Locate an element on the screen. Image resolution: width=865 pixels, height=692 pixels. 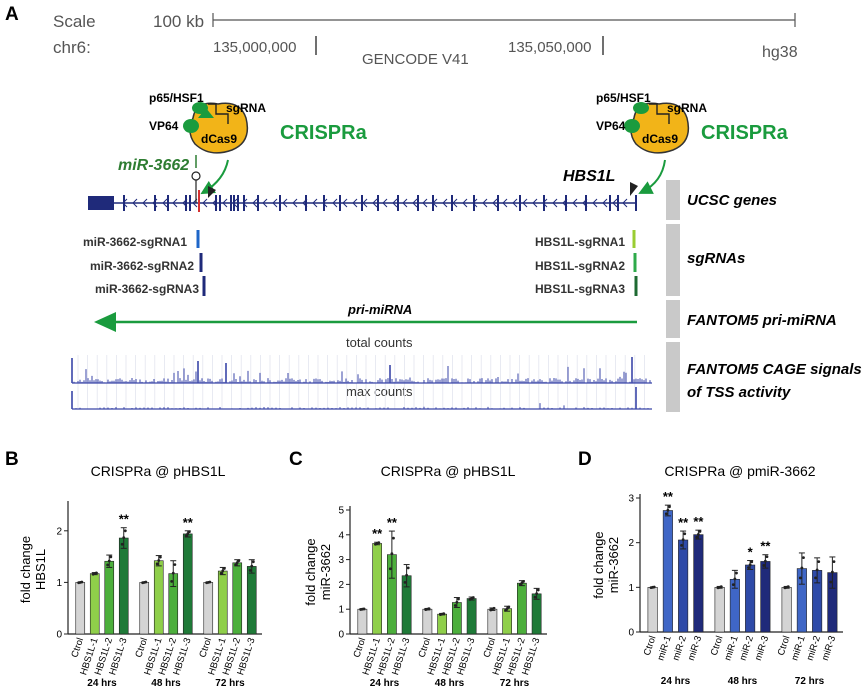
leaf-icon-left is located at coordinates (206, 113).